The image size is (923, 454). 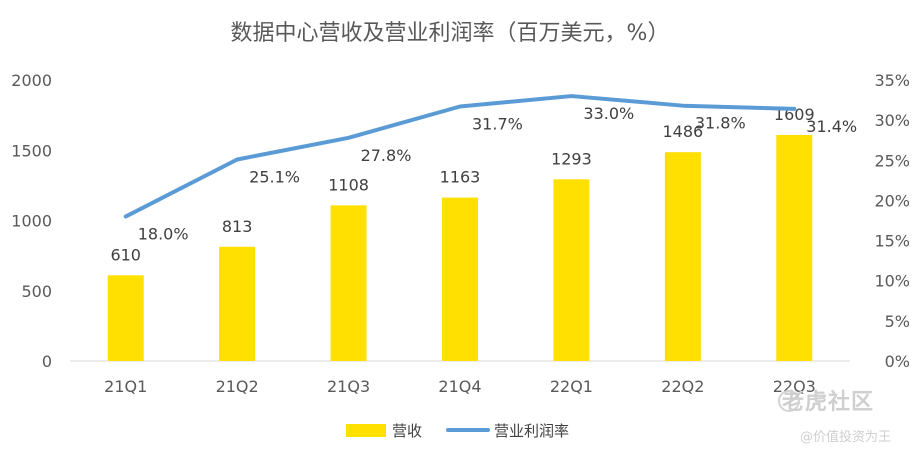 What do you see at coordinates (892, 221) in the screenshot?
I see `y-axis-right: 0% 5% 10% 15% 20% 25% 30% 35%` at bounding box center [892, 221].